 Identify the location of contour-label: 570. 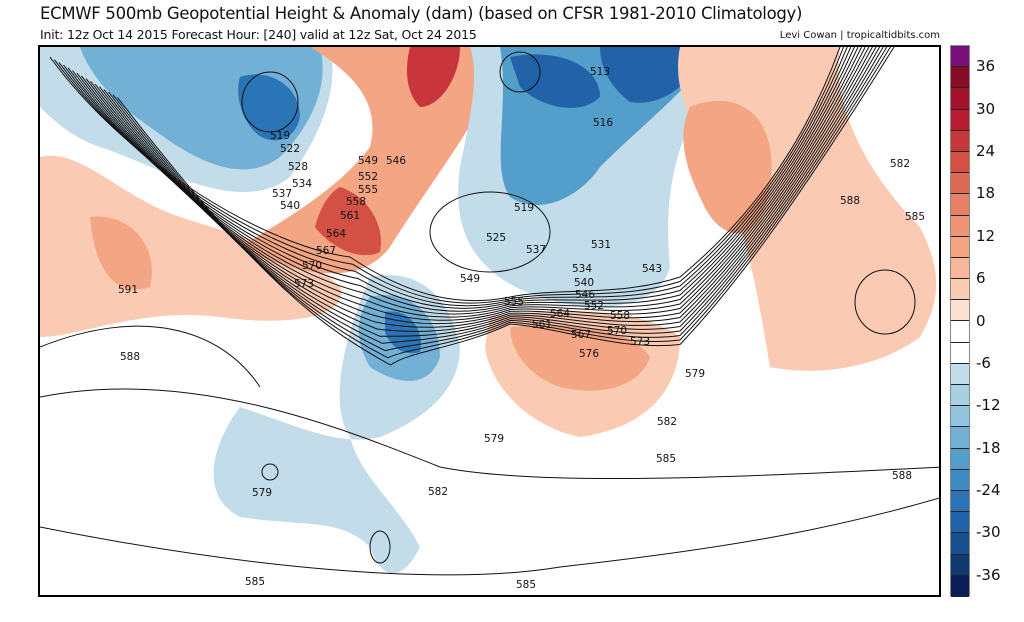
(617, 331).